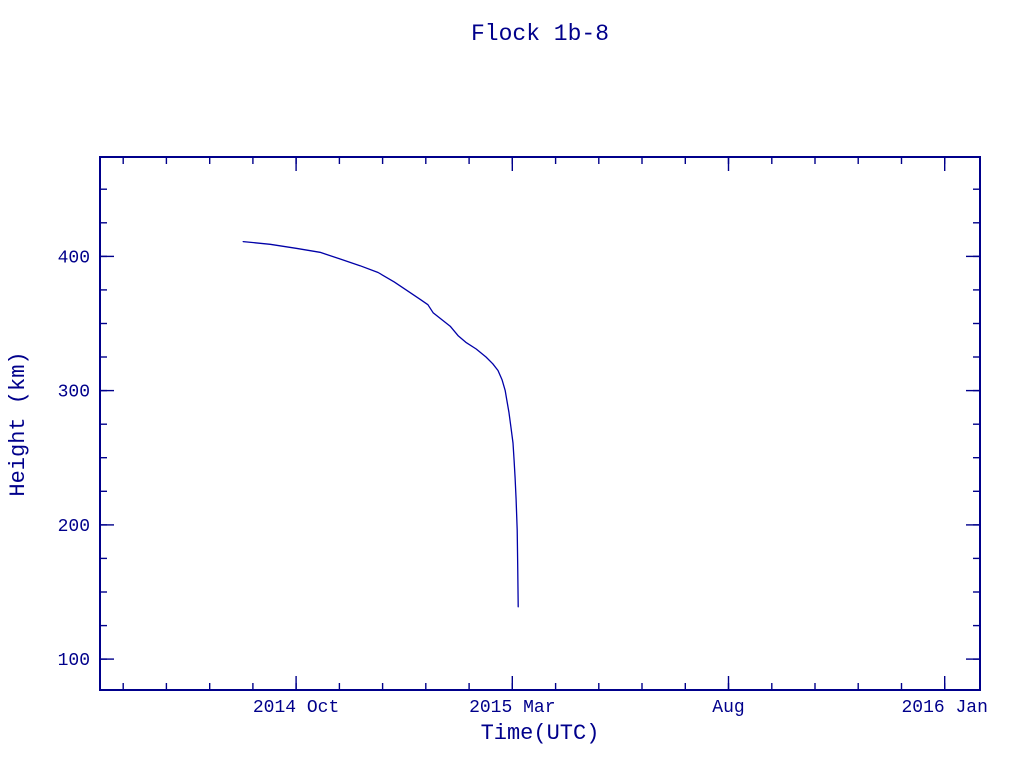 Image resolution: width=1024 pixels, height=773 pixels. I want to click on x-tick-label: Aug, so click(728, 708).